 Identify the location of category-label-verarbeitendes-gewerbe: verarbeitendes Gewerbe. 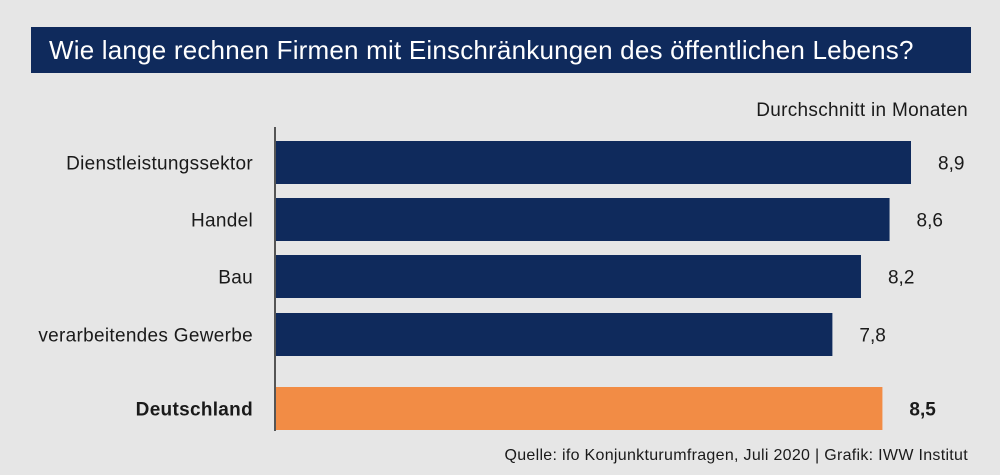
(145, 336).